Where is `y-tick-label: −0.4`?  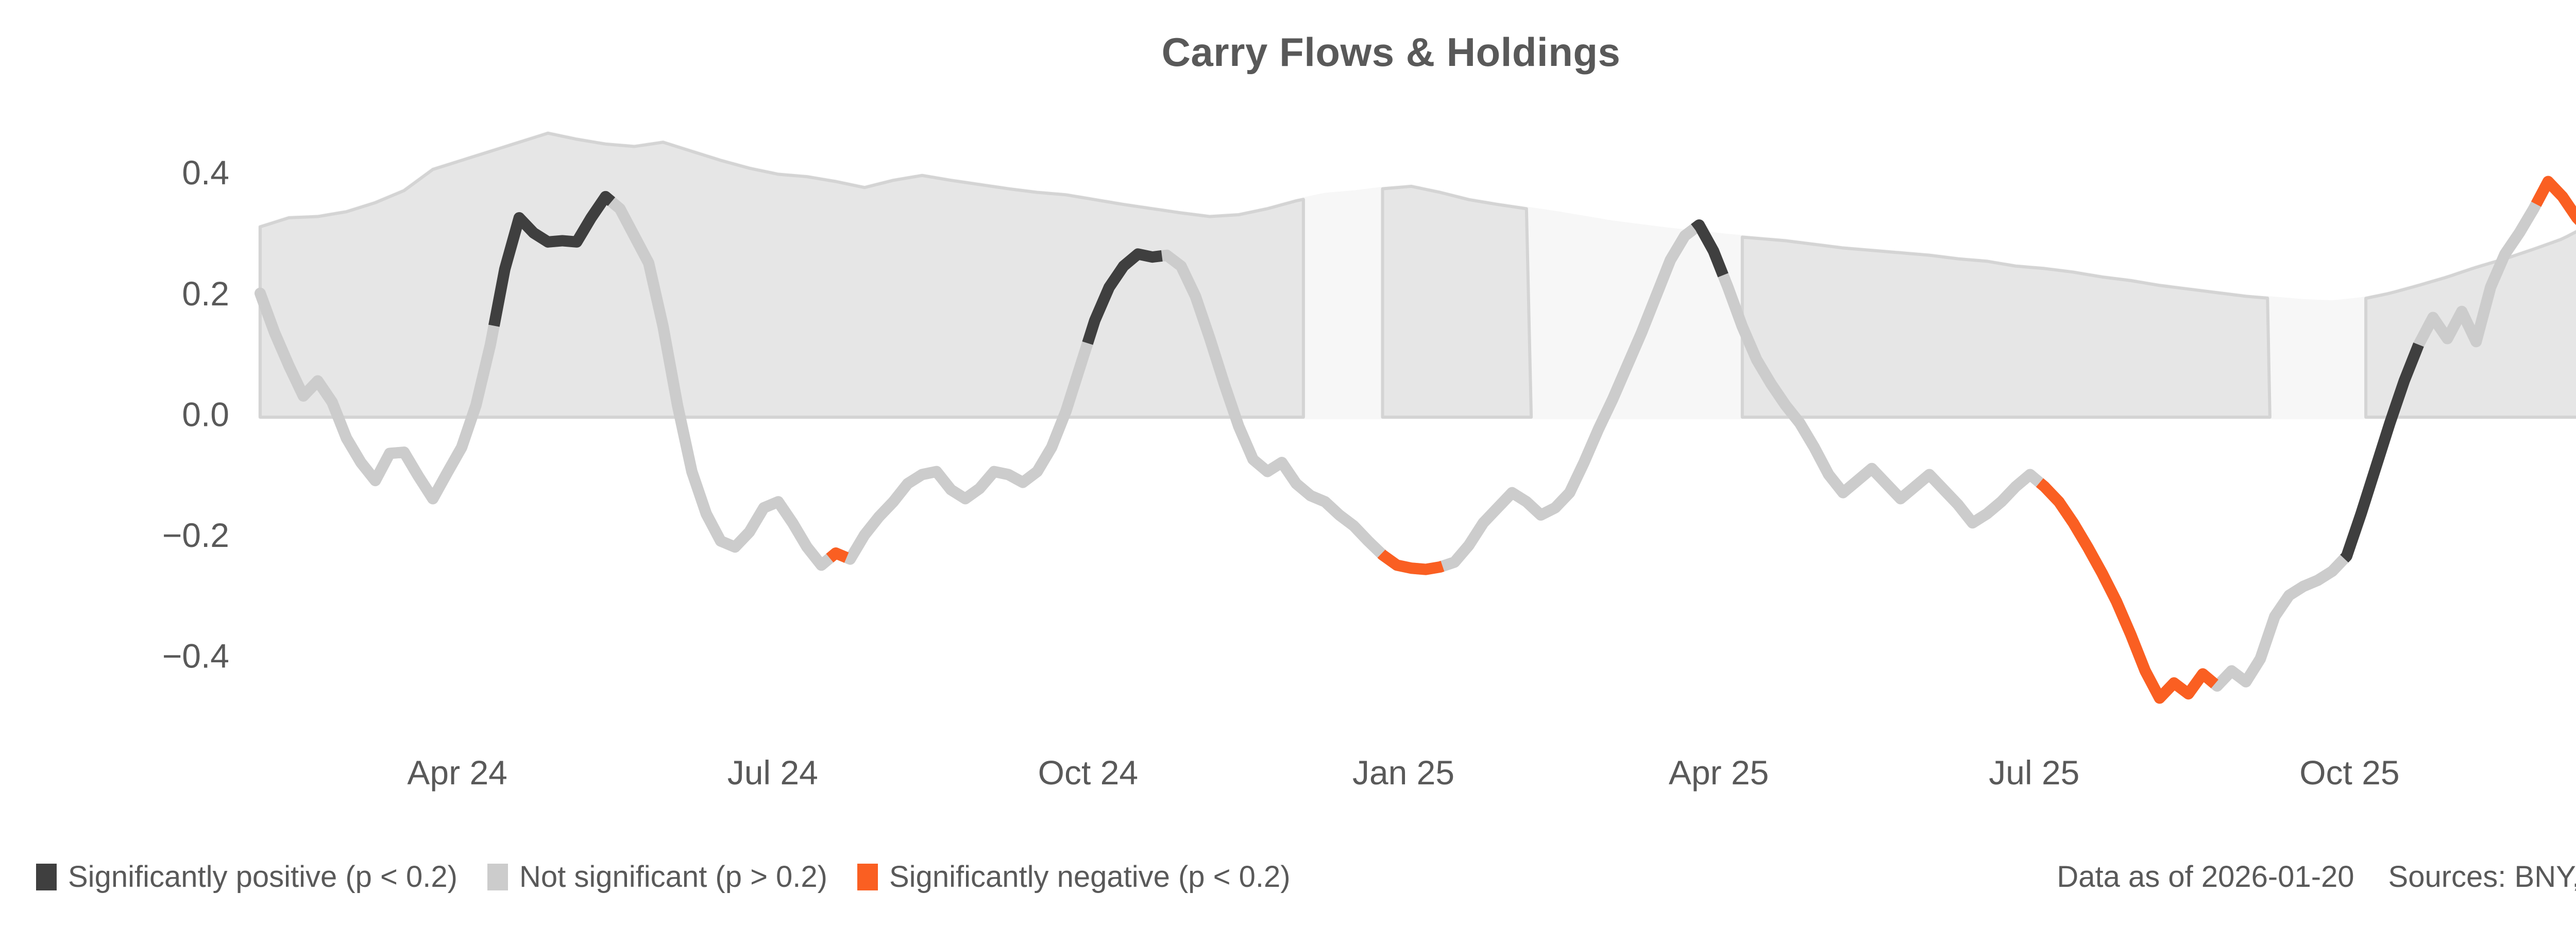
y-tick-label: −0.4 is located at coordinates (195, 656).